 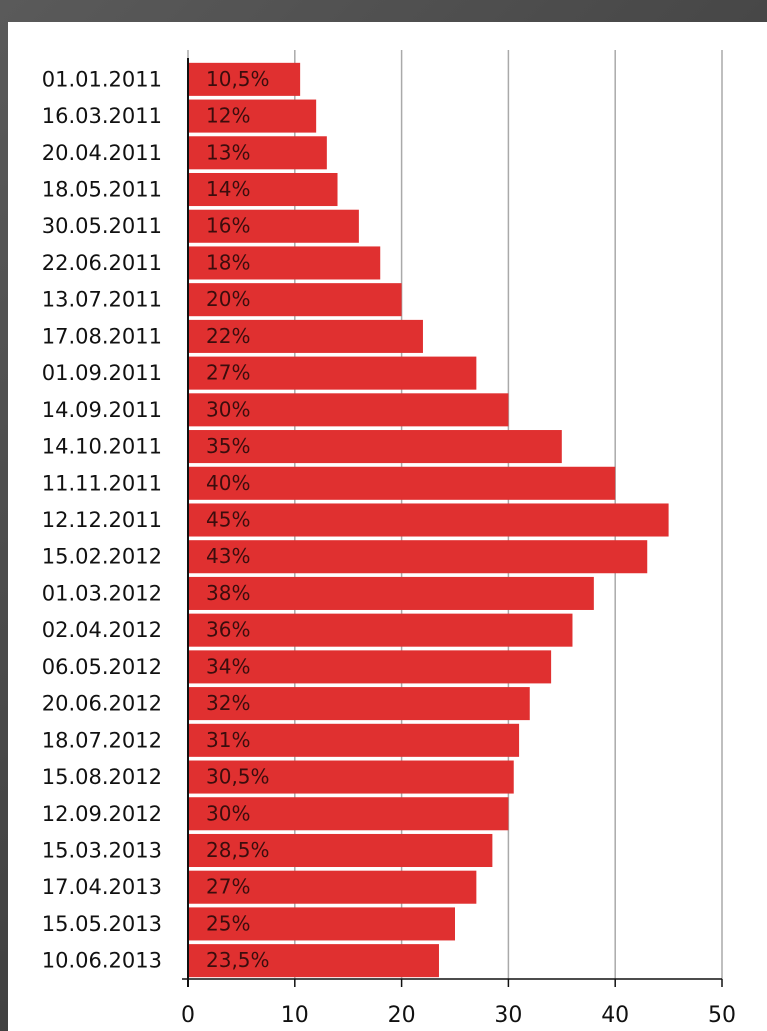 What do you see at coordinates (722, 1015) in the screenshot?
I see `x-tick-label: 50` at bounding box center [722, 1015].